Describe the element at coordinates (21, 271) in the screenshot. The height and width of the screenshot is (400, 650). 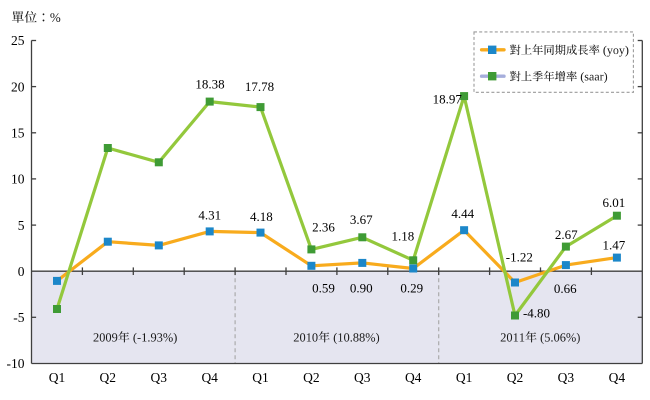
I see `svg-text: 0` at that location.